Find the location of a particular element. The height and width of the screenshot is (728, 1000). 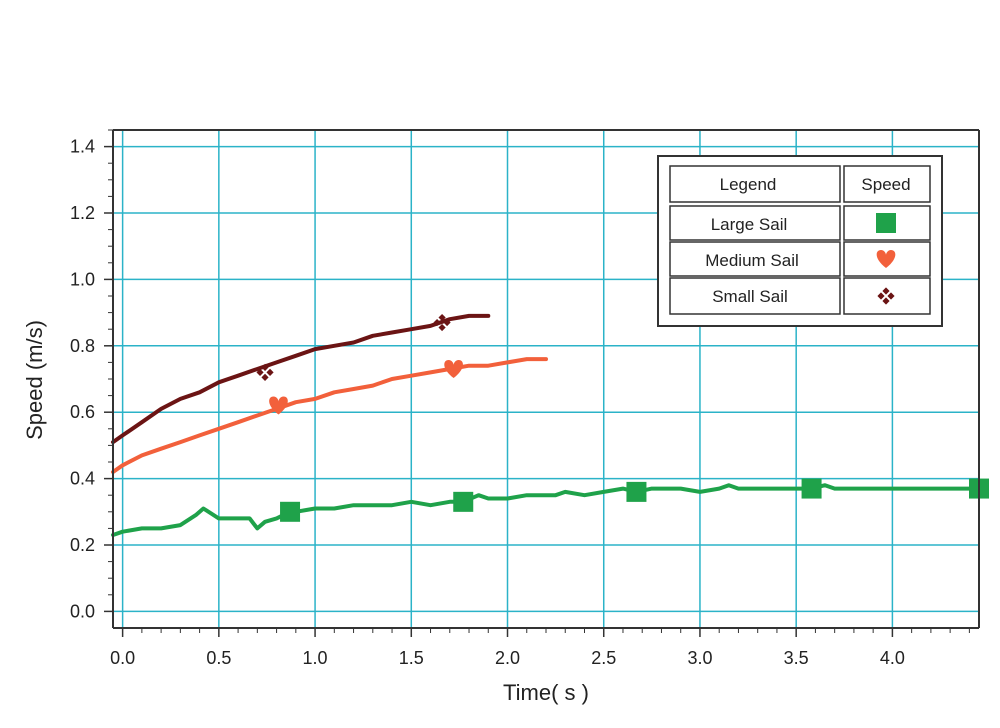

x-tick-label: 1.0 is located at coordinates (315, 658).